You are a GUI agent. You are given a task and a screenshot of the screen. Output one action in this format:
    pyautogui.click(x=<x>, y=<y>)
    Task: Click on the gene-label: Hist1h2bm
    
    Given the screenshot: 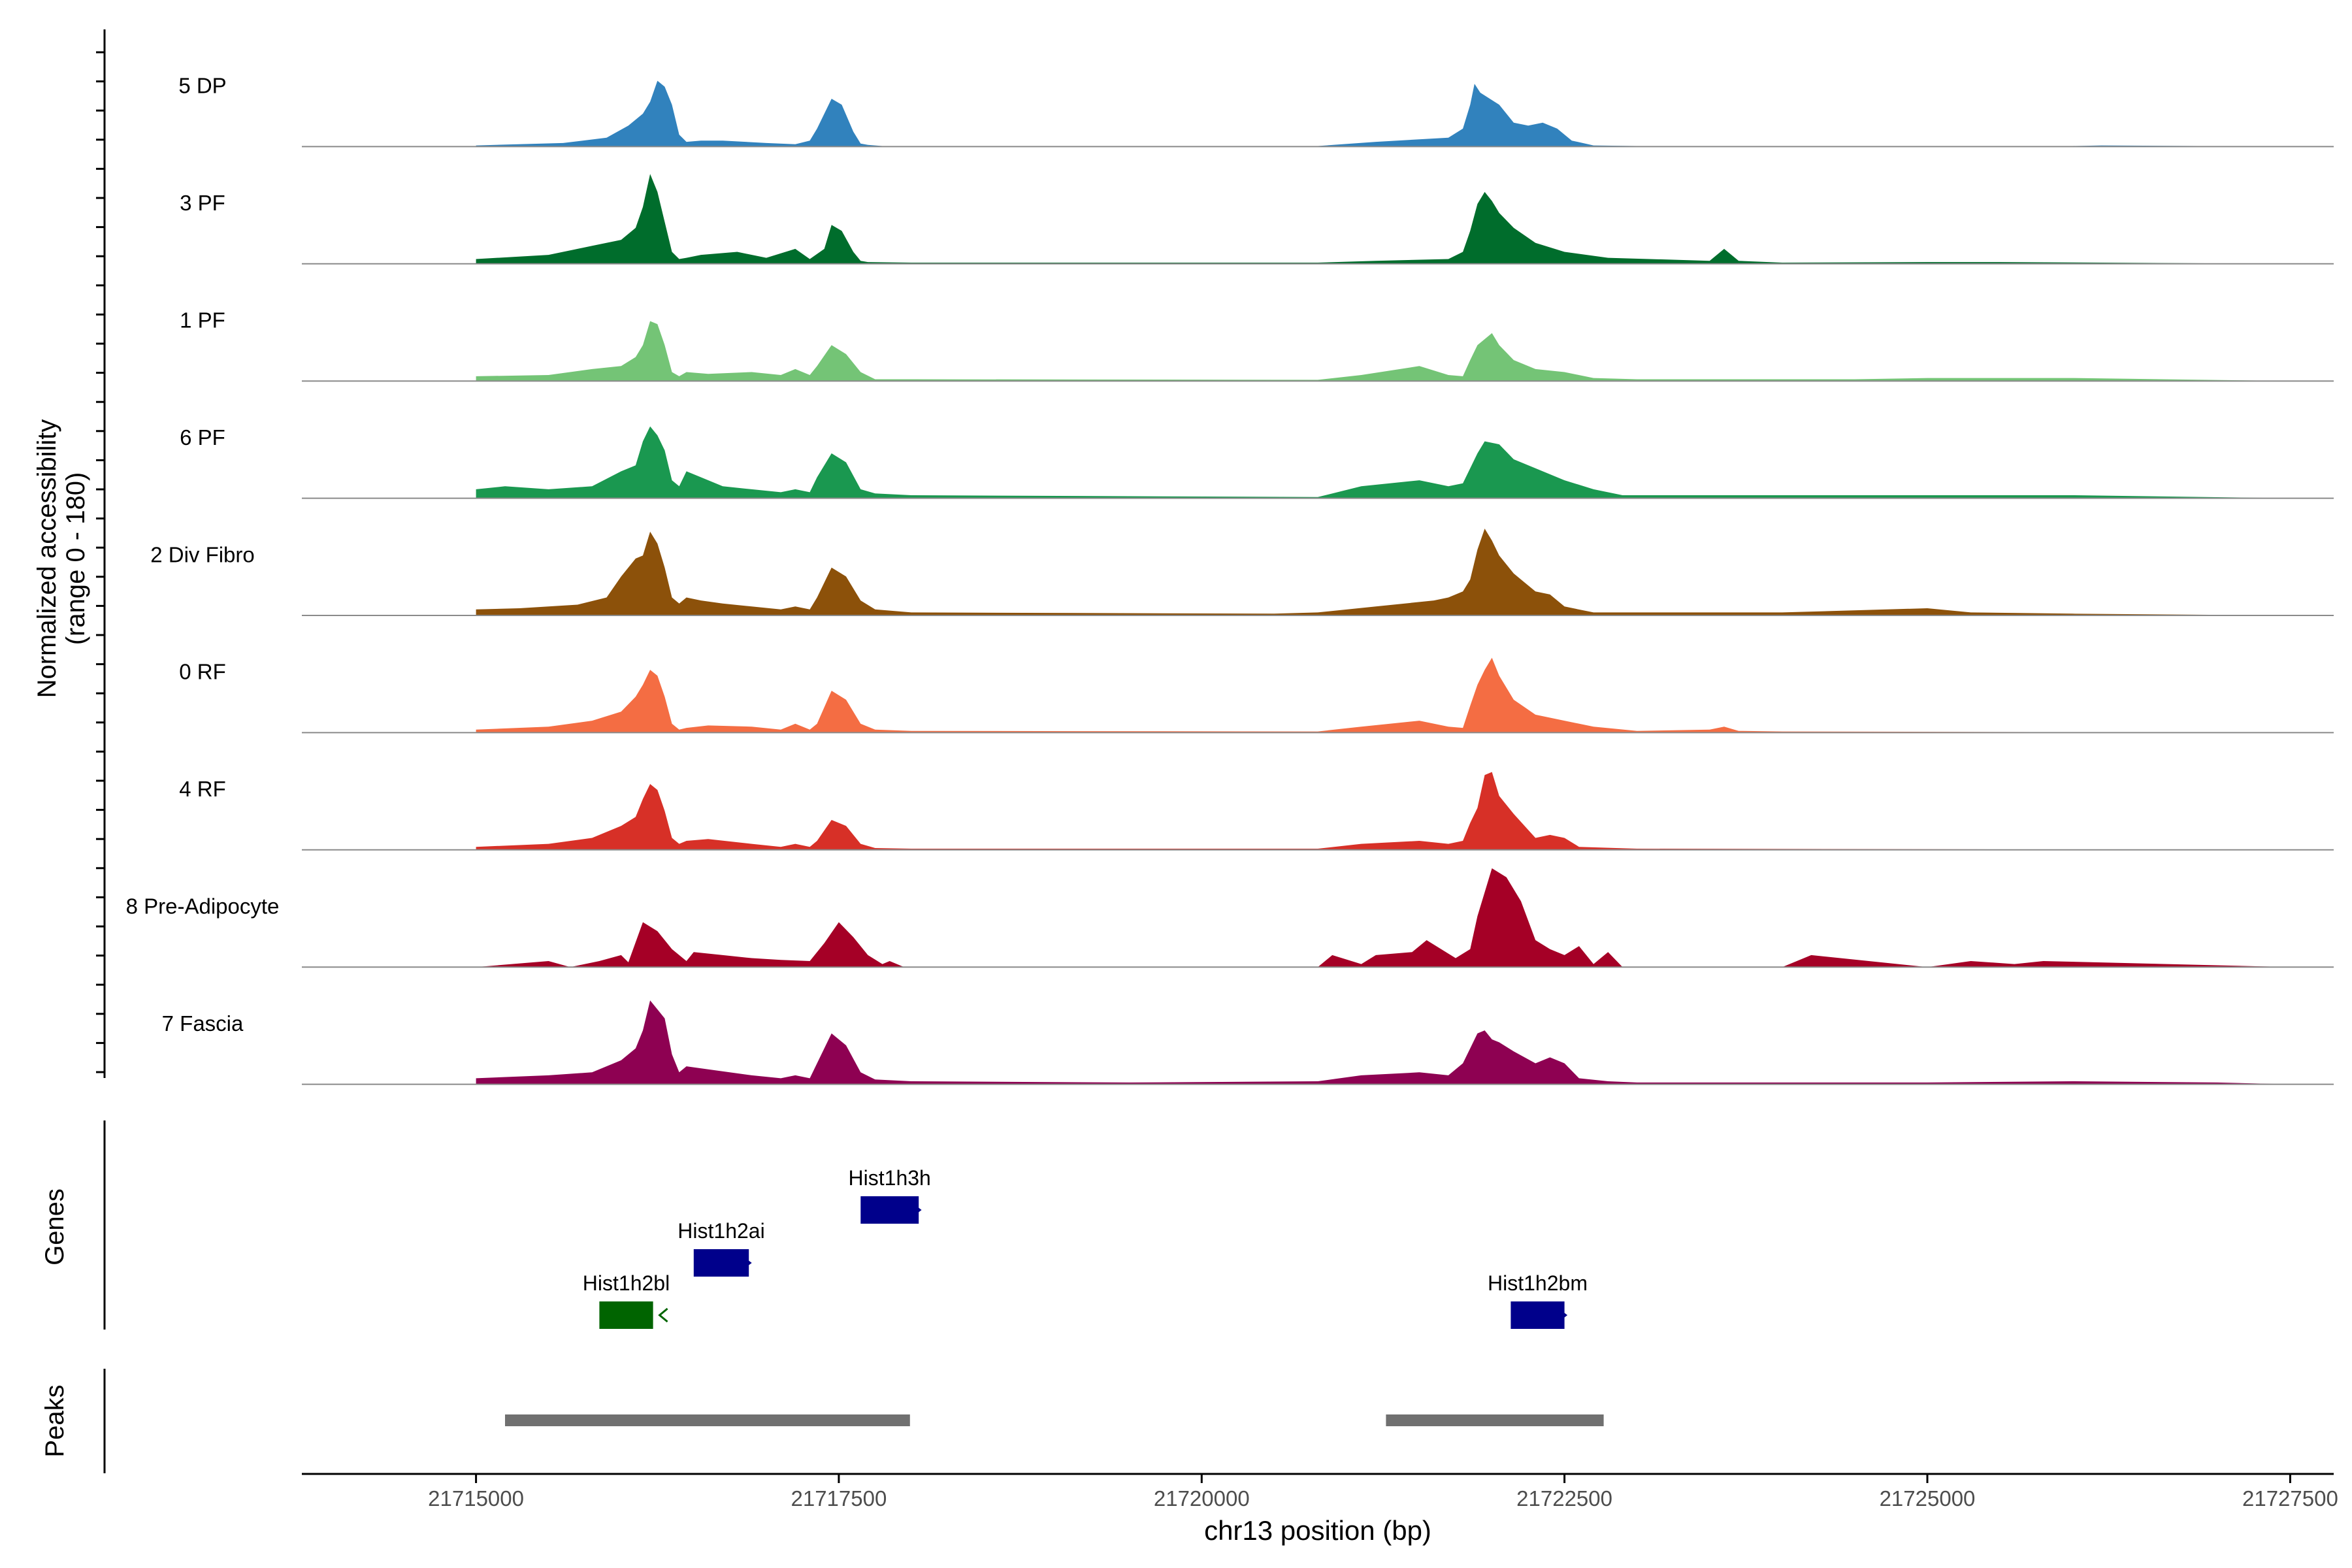 What is the action you would take?
    pyautogui.click(x=1538, y=1283)
    